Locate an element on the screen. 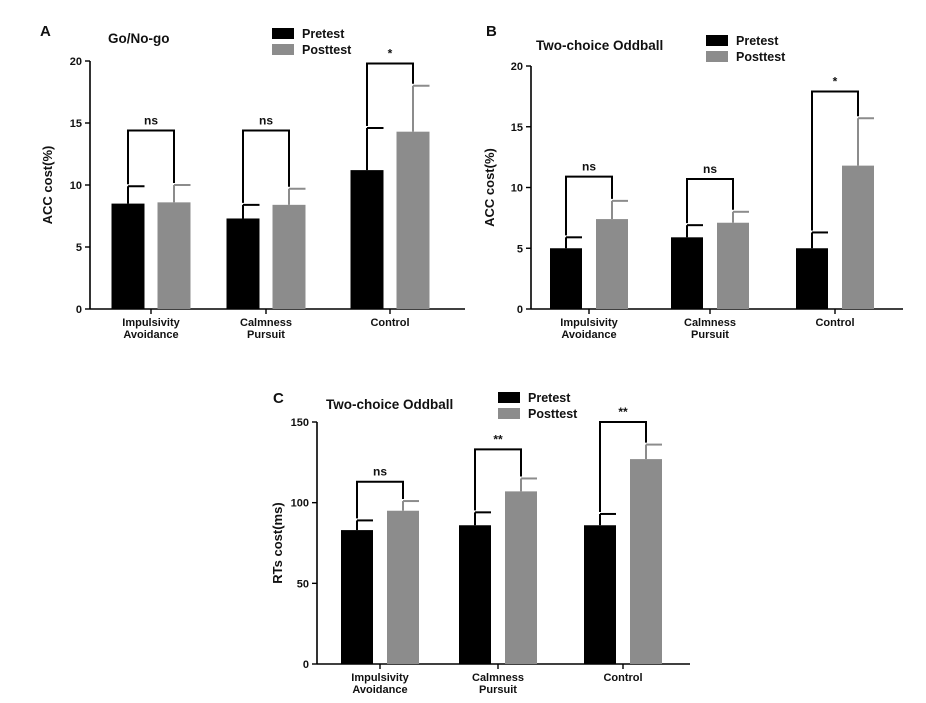 This screenshot has height=703, width=926. y-tick-label: 50 is located at coordinates (303, 584).